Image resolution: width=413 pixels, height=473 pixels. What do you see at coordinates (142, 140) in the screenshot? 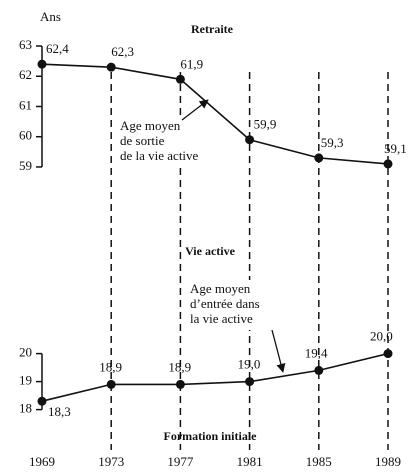
I see `annotation: de sortie` at bounding box center [142, 140].